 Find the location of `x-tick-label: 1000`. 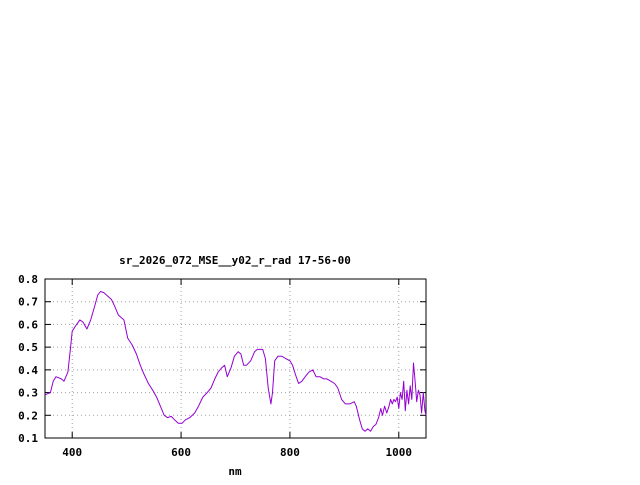

x-tick-label: 1000 is located at coordinates (399, 452).